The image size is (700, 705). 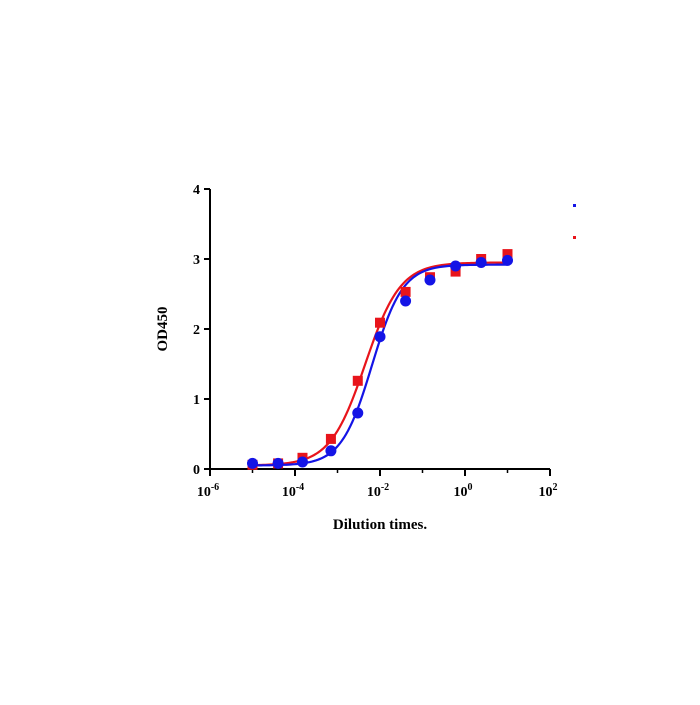 I want to click on y-axis-title: OD450, so click(x=163, y=329).